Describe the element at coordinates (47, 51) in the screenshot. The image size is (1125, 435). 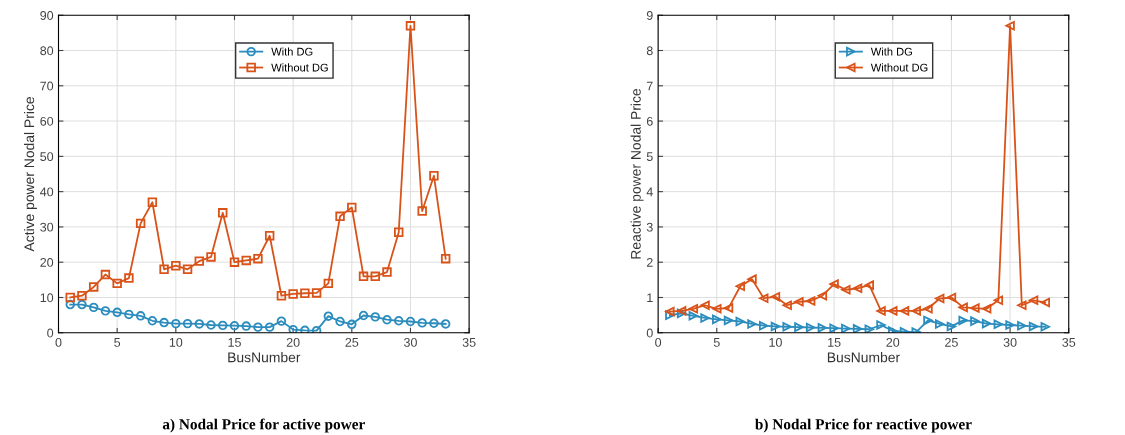
I see `y-tick-label: 80` at that location.